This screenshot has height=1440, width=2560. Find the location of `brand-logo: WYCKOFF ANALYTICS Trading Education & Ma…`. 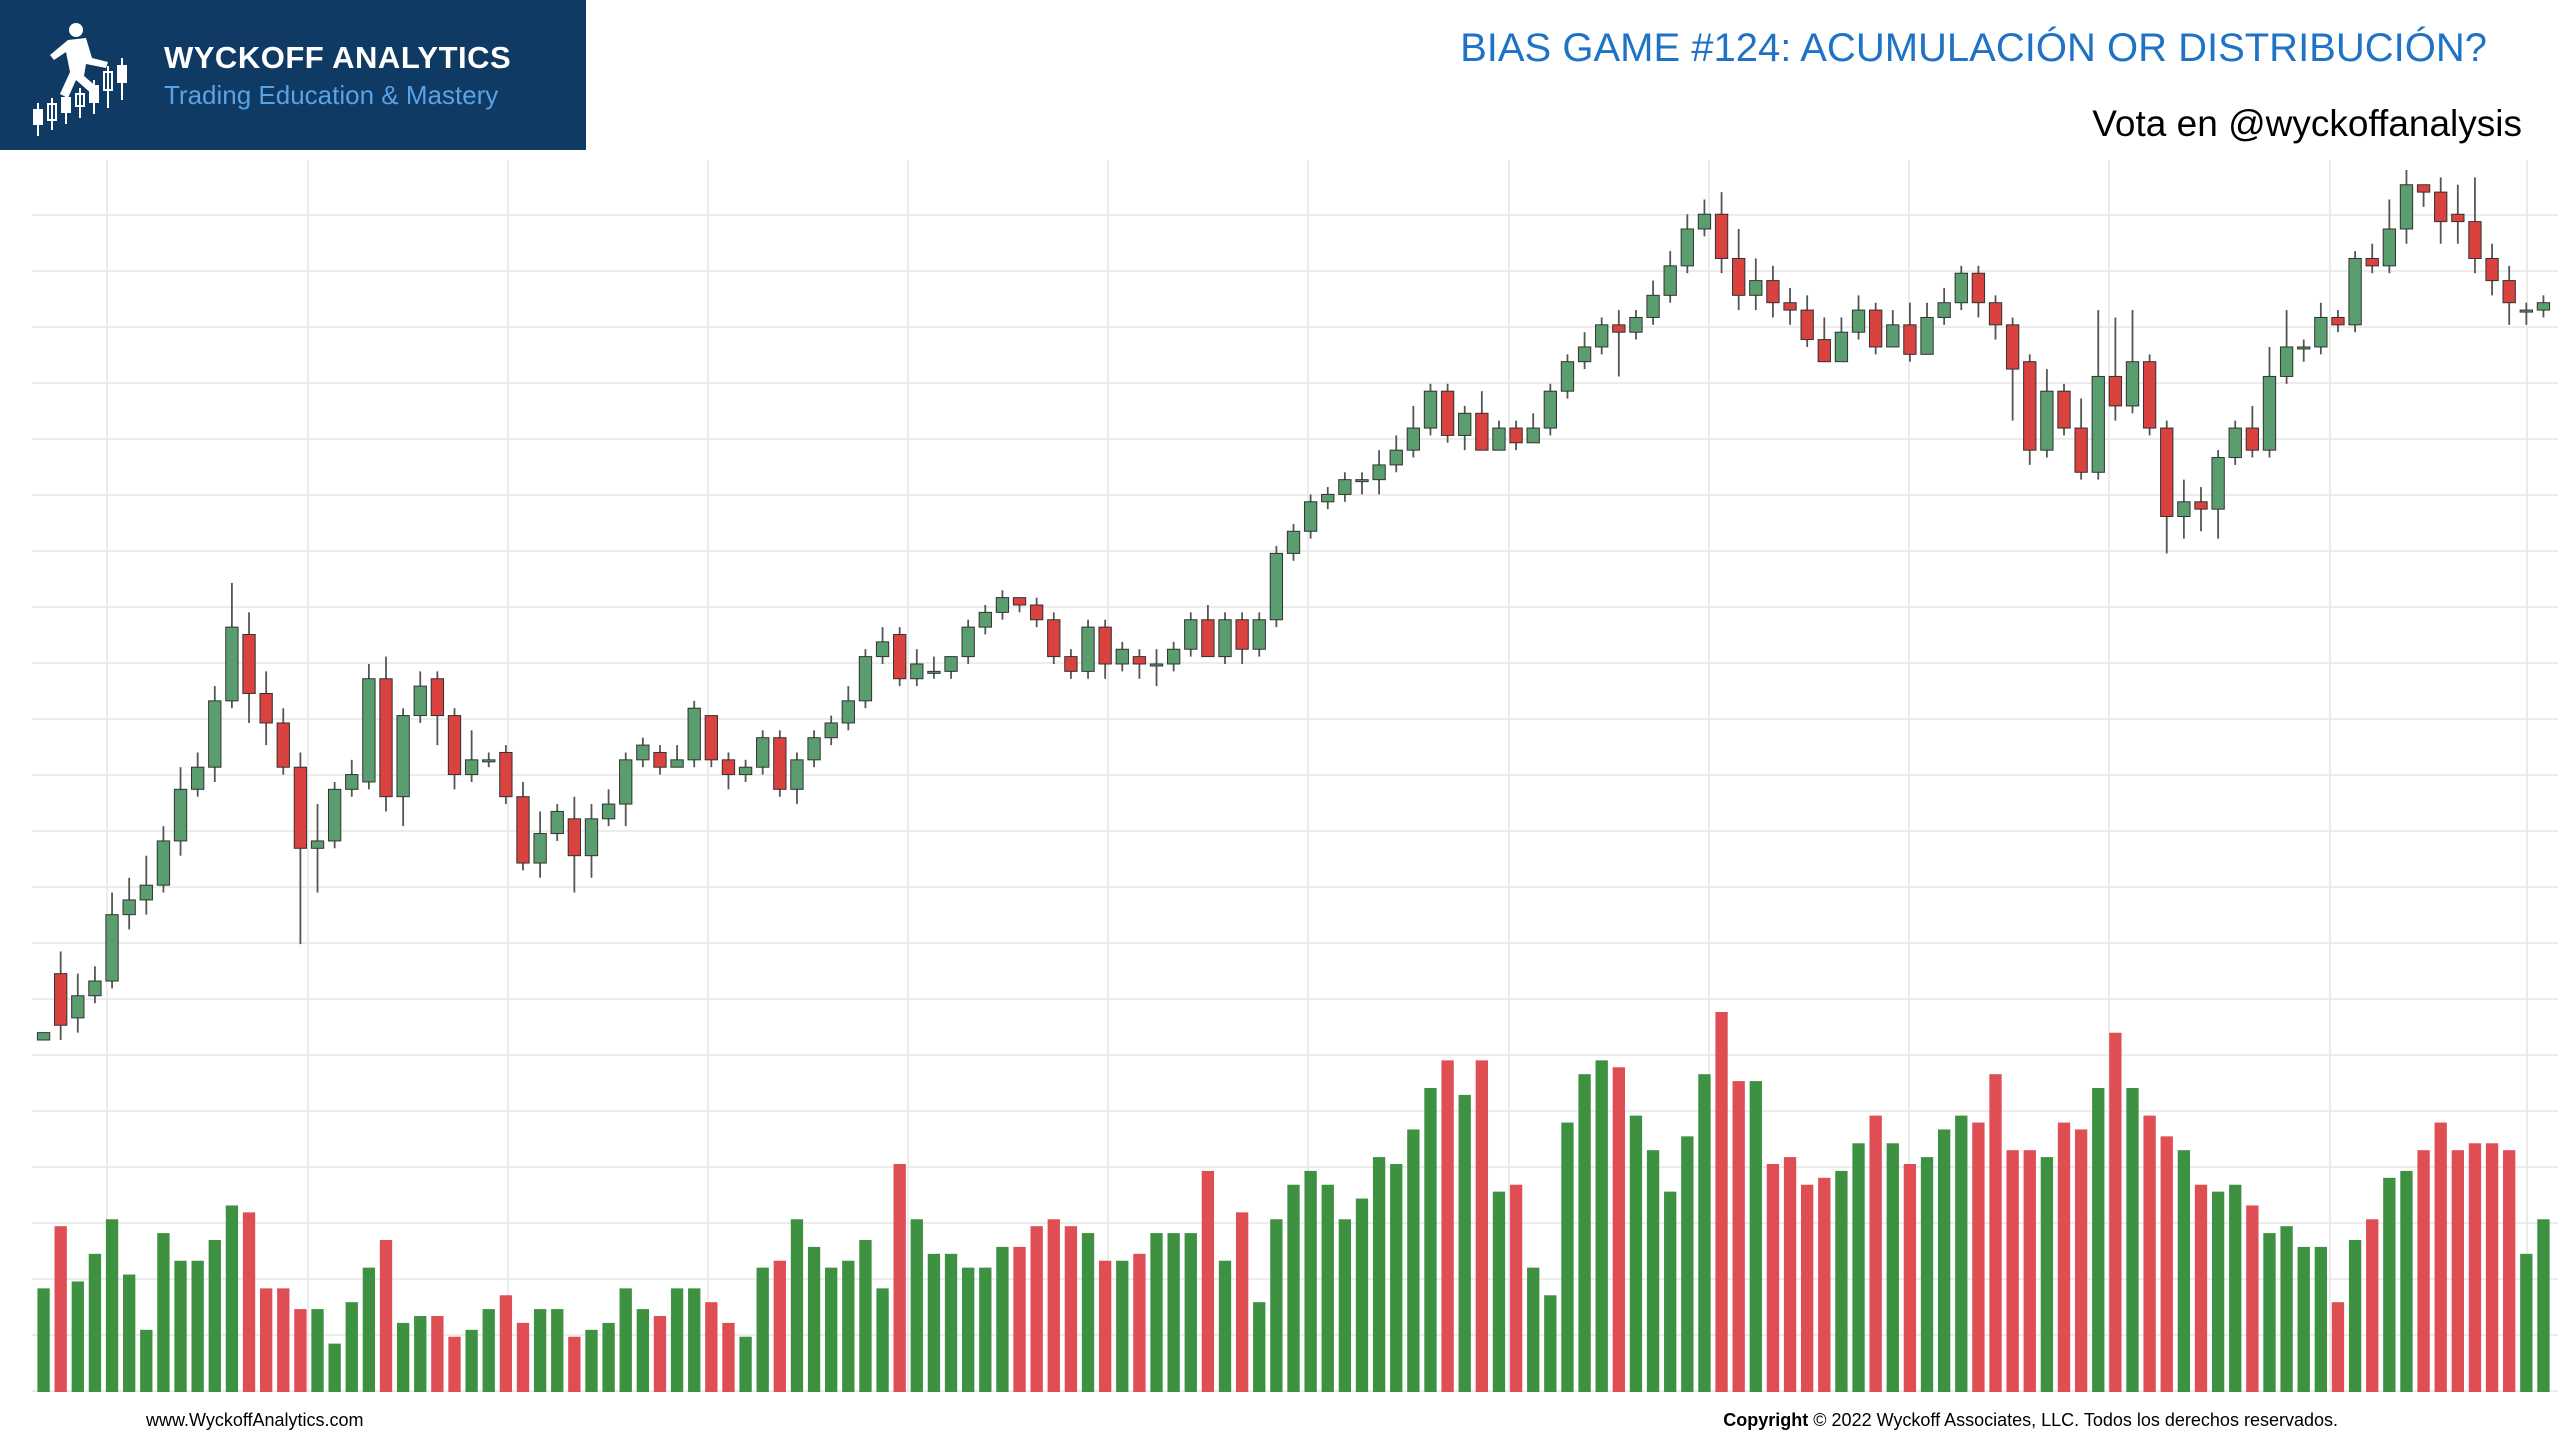

brand-logo: WYCKOFF ANALYTICS Trading Education & Ma… is located at coordinates (293, 75).